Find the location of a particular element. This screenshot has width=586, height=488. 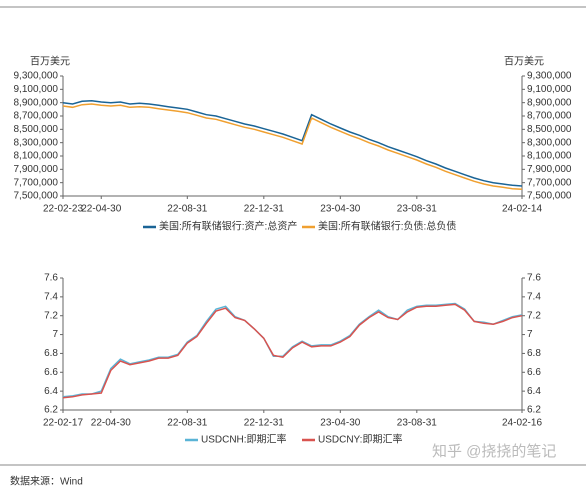

y2-tick-label: 8,900,000 is located at coordinates (549, 102).